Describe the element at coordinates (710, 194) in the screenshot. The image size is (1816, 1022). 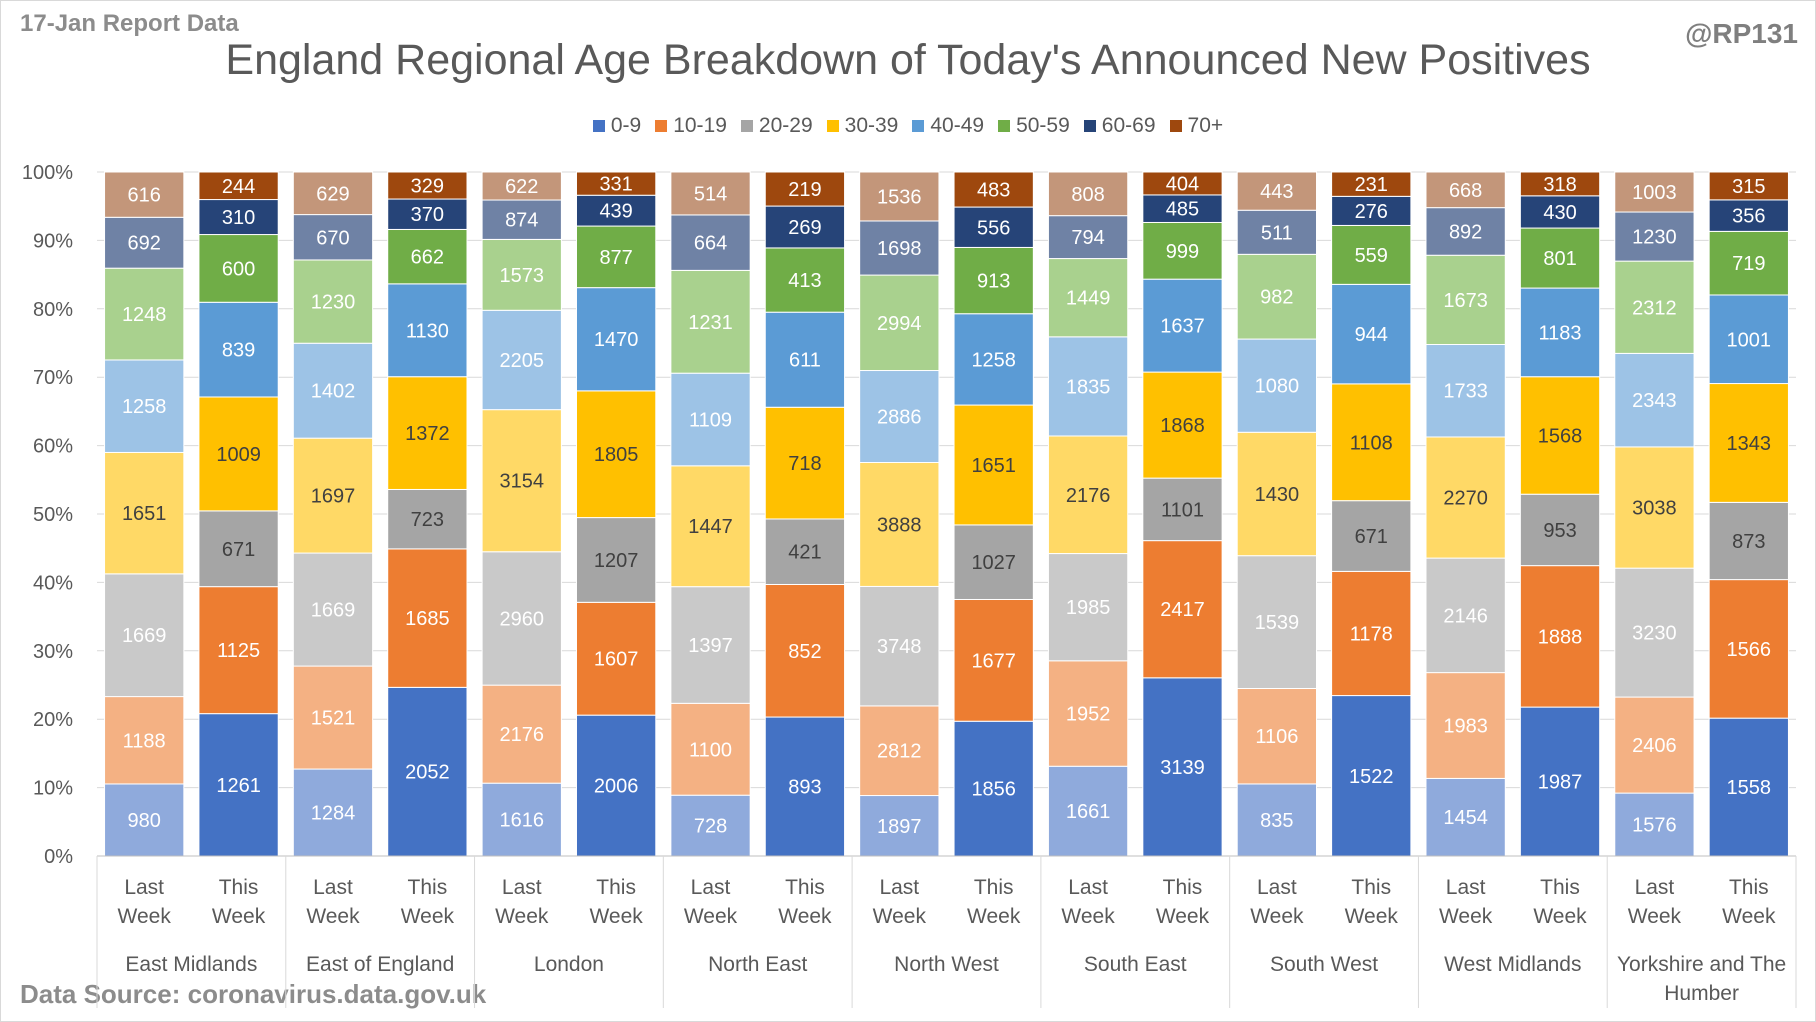
I see `data-label: 514` at that location.